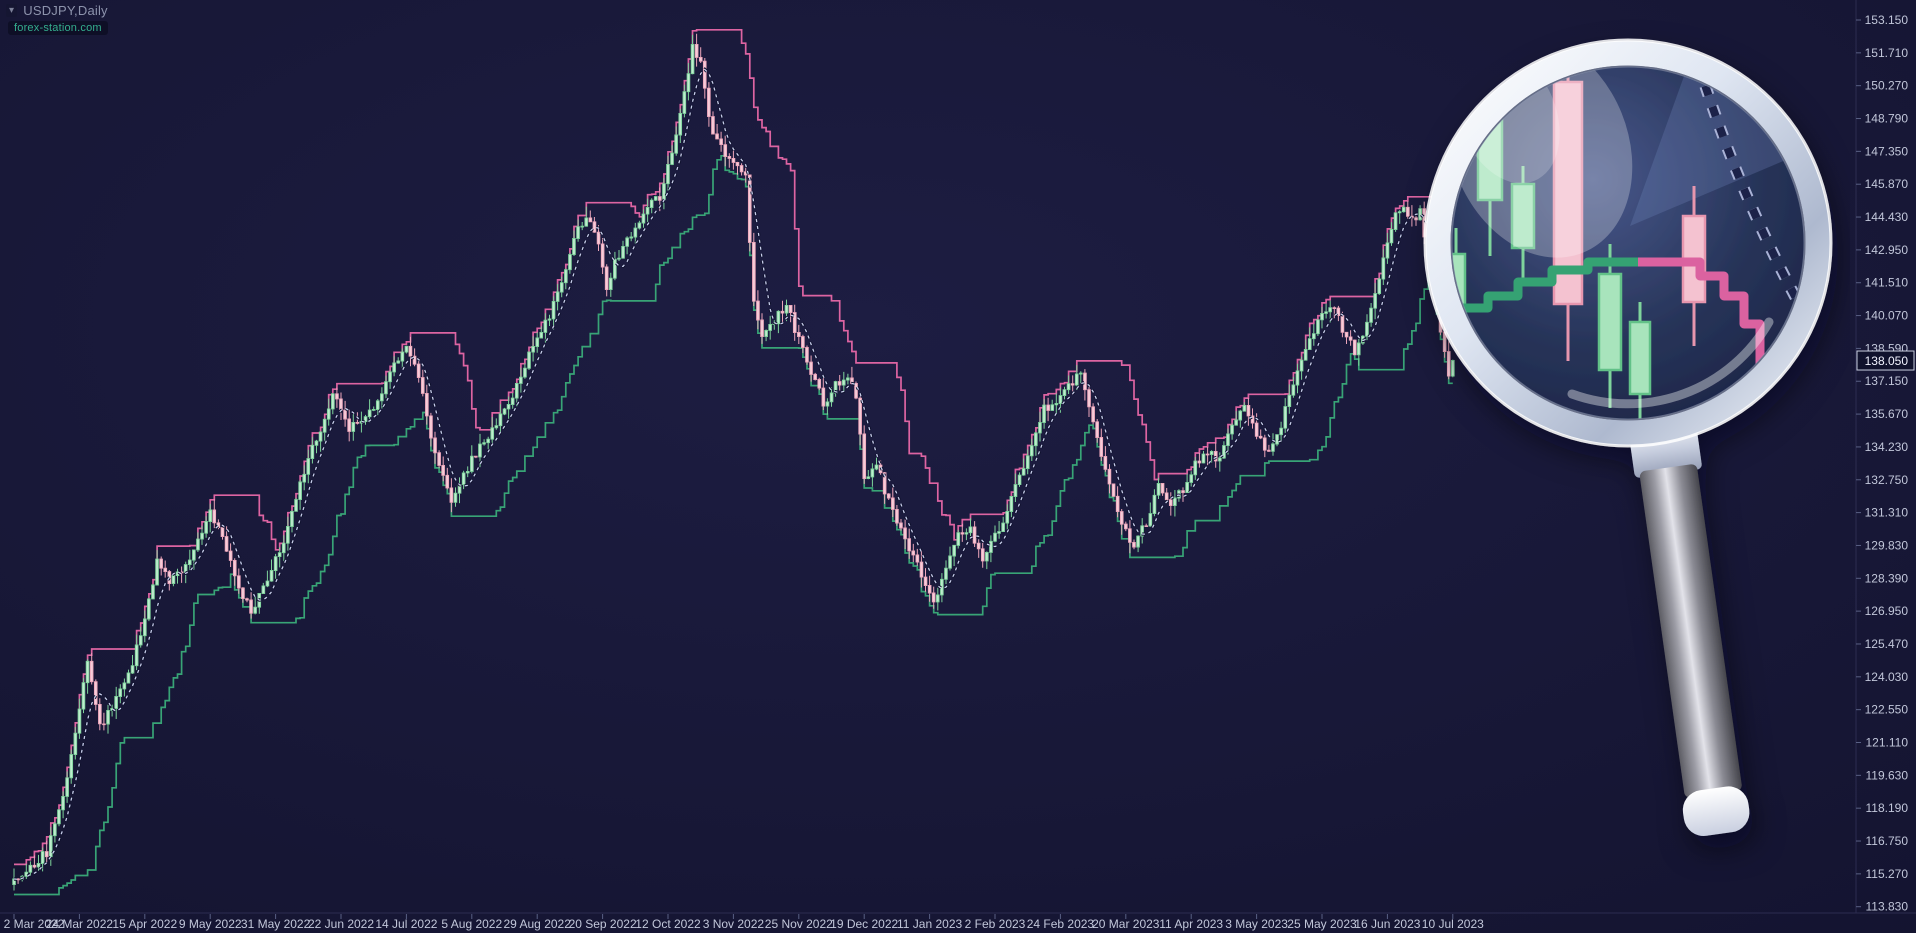 The width and height of the screenshot is (1916, 933). Describe the element at coordinates (210, 924) in the screenshot. I see `time-tick-label: 9 May 2022` at that location.